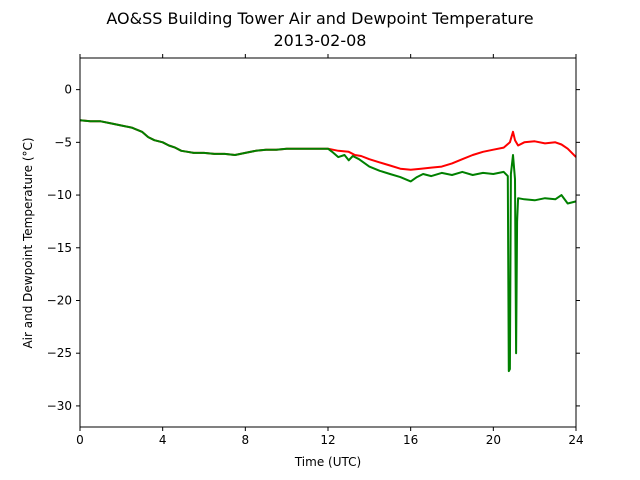 The width and height of the screenshot is (640, 480). Describe the element at coordinates (28, 242) in the screenshot. I see `y-axis-label: Air and Dewpoint Temperature (°C)` at that location.